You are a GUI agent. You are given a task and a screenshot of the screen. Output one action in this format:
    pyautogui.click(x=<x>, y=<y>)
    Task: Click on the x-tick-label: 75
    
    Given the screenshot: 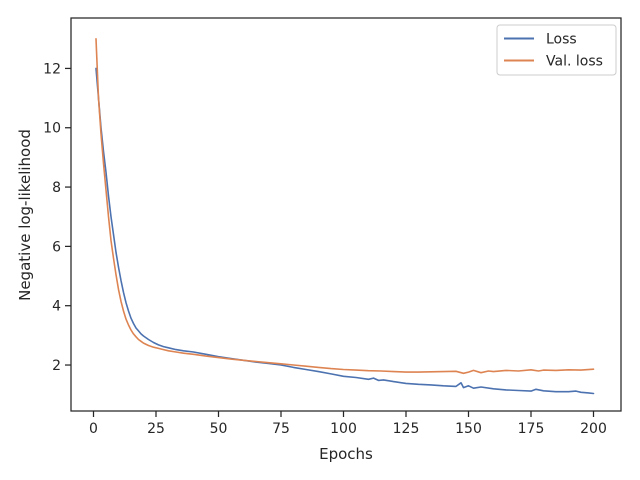 What is the action you would take?
    pyautogui.click(x=281, y=429)
    